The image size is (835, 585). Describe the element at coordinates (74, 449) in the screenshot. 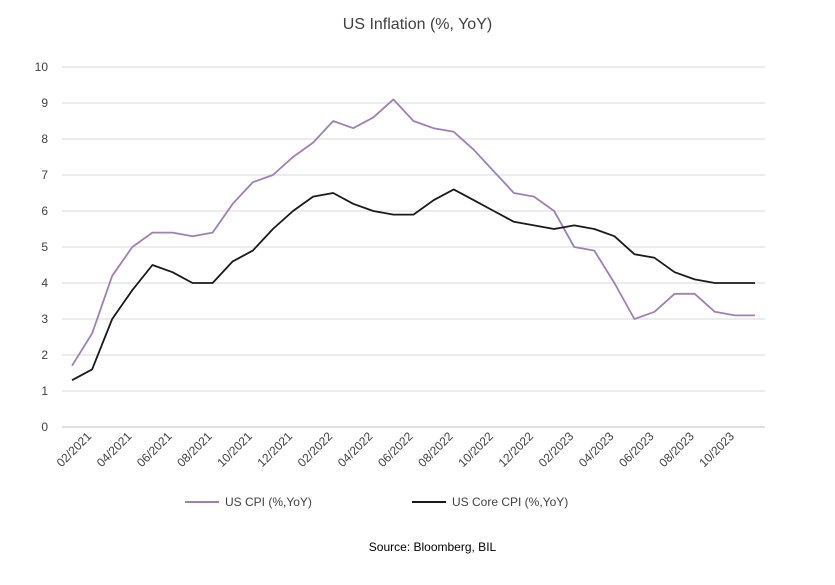

I see `x-tick-label: 02/2021` at that location.